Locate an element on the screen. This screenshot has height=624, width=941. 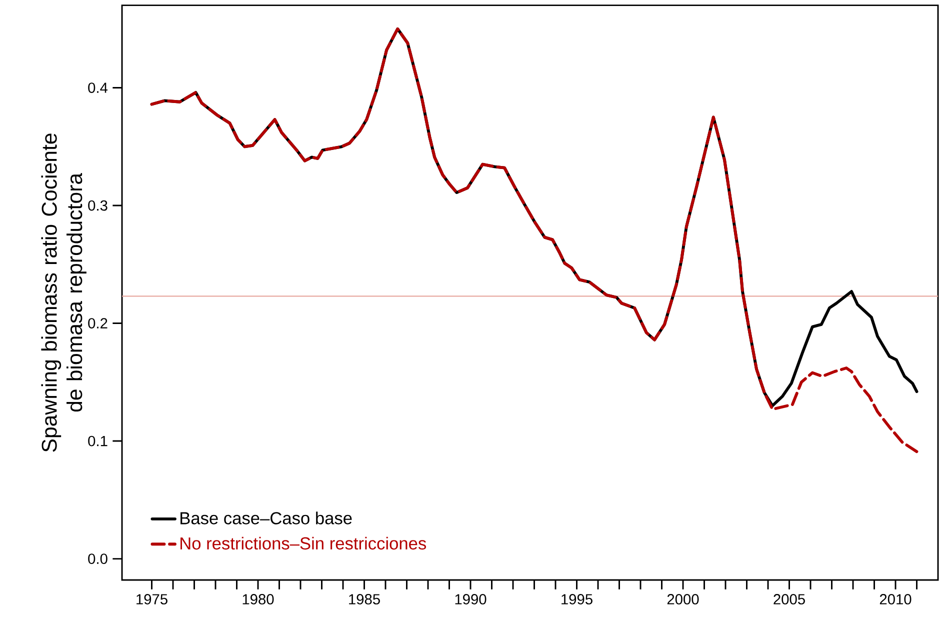
legend-label: Base case–Caso base is located at coordinates (266, 518).